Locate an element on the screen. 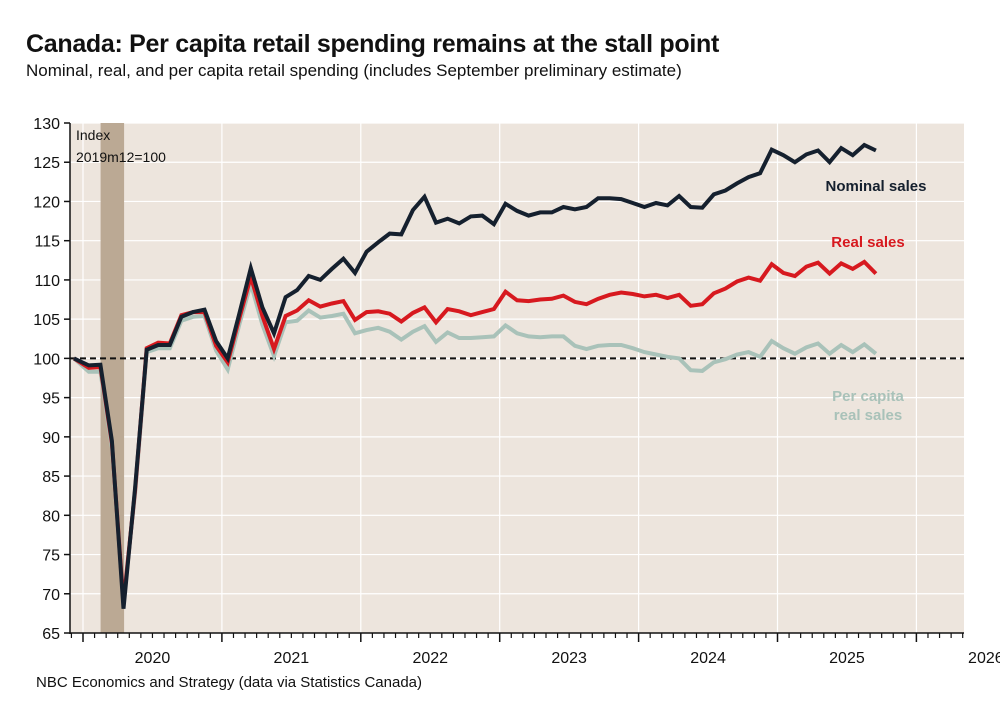  y-tick-label: 100 is located at coordinates (46, 359).